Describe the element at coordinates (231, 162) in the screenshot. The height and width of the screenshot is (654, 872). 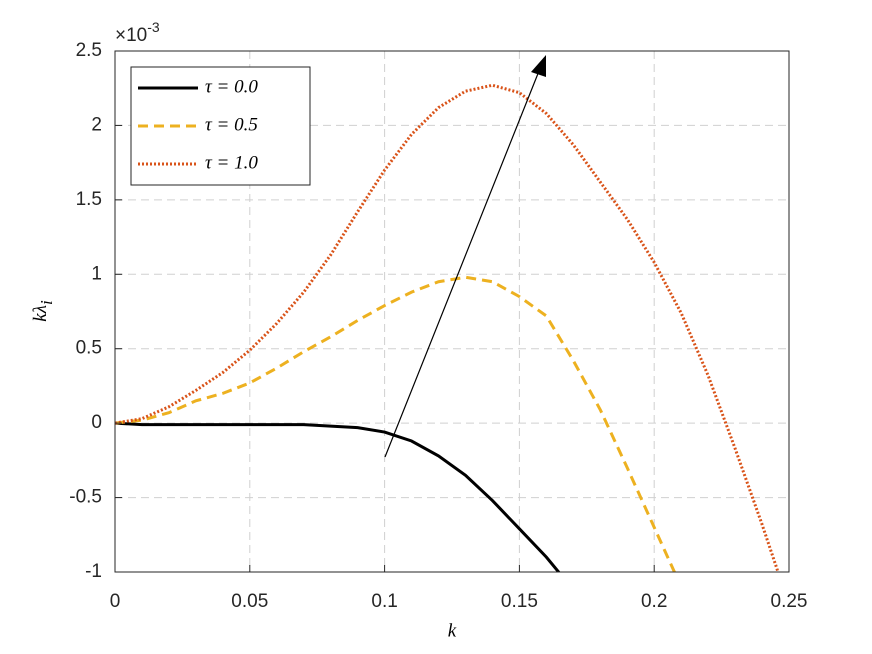
I see `legend-label: τ = 1.0` at that location.